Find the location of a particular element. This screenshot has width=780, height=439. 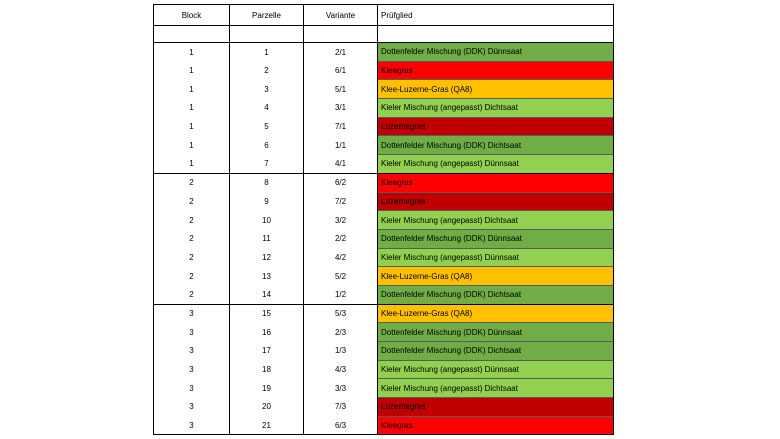

variante-cell: 6/3 is located at coordinates (340, 426).